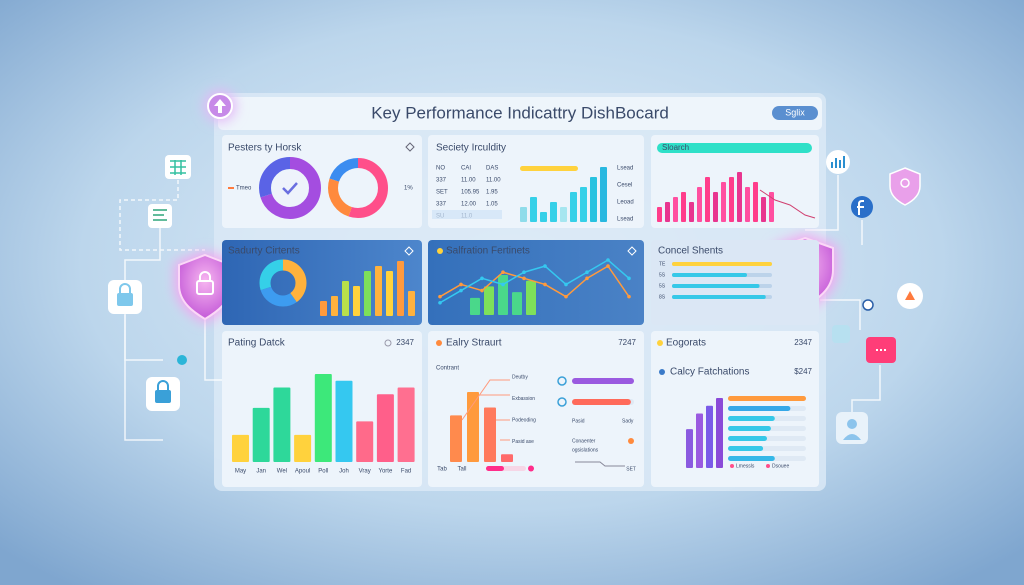 The width and height of the screenshot is (1024, 585). What do you see at coordinates (709, 372) in the screenshot?
I see `panel-subtitle: Calcy Fatchations` at bounding box center [709, 372].